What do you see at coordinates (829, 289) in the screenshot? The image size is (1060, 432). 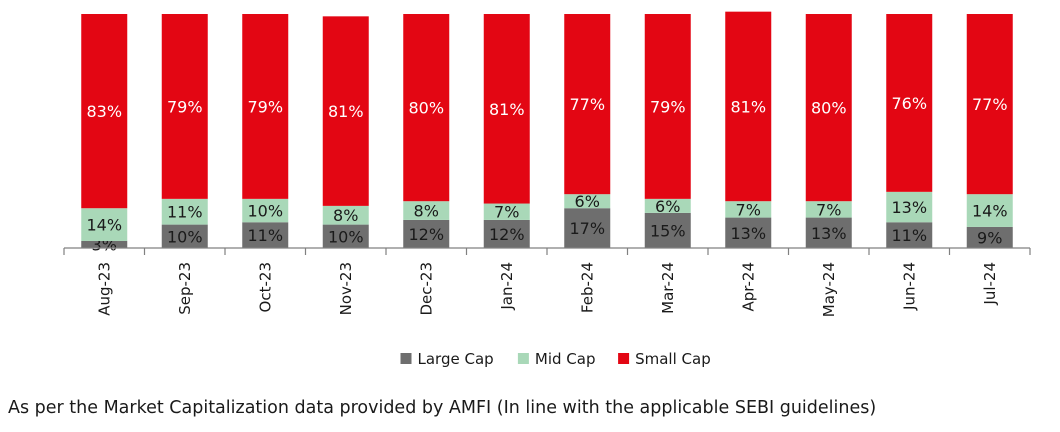 I see `x-tick-label: May-24` at bounding box center [829, 289].